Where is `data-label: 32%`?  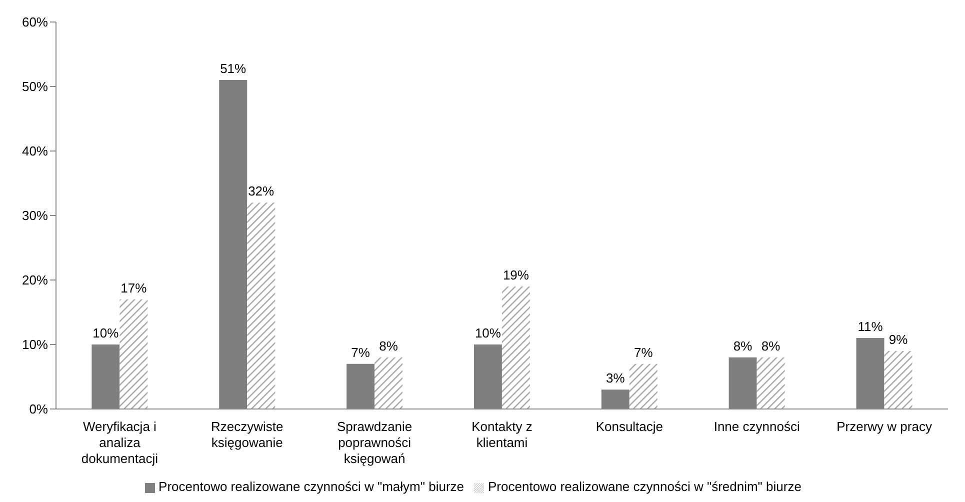
data-label: 32% is located at coordinates (261, 191).